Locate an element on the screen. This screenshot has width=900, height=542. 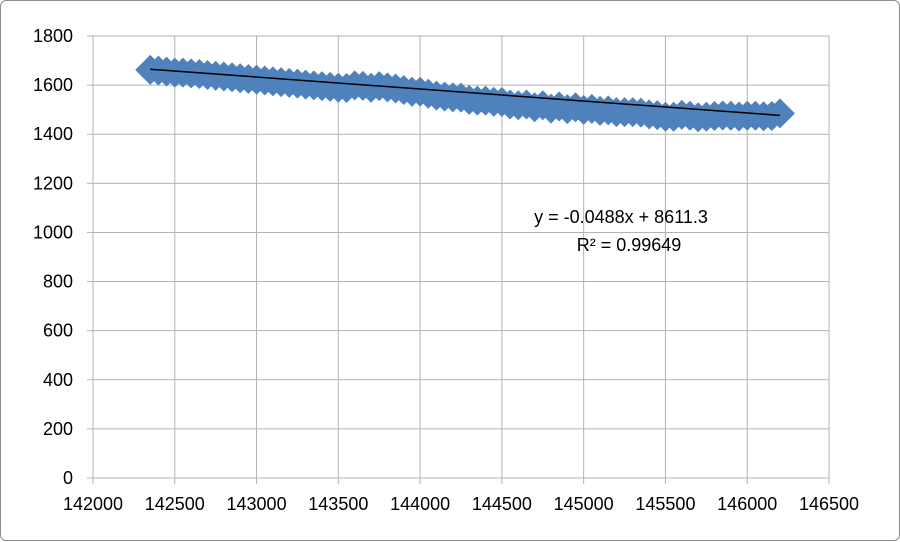
y-tick-label: 200 is located at coordinates (58, 429).